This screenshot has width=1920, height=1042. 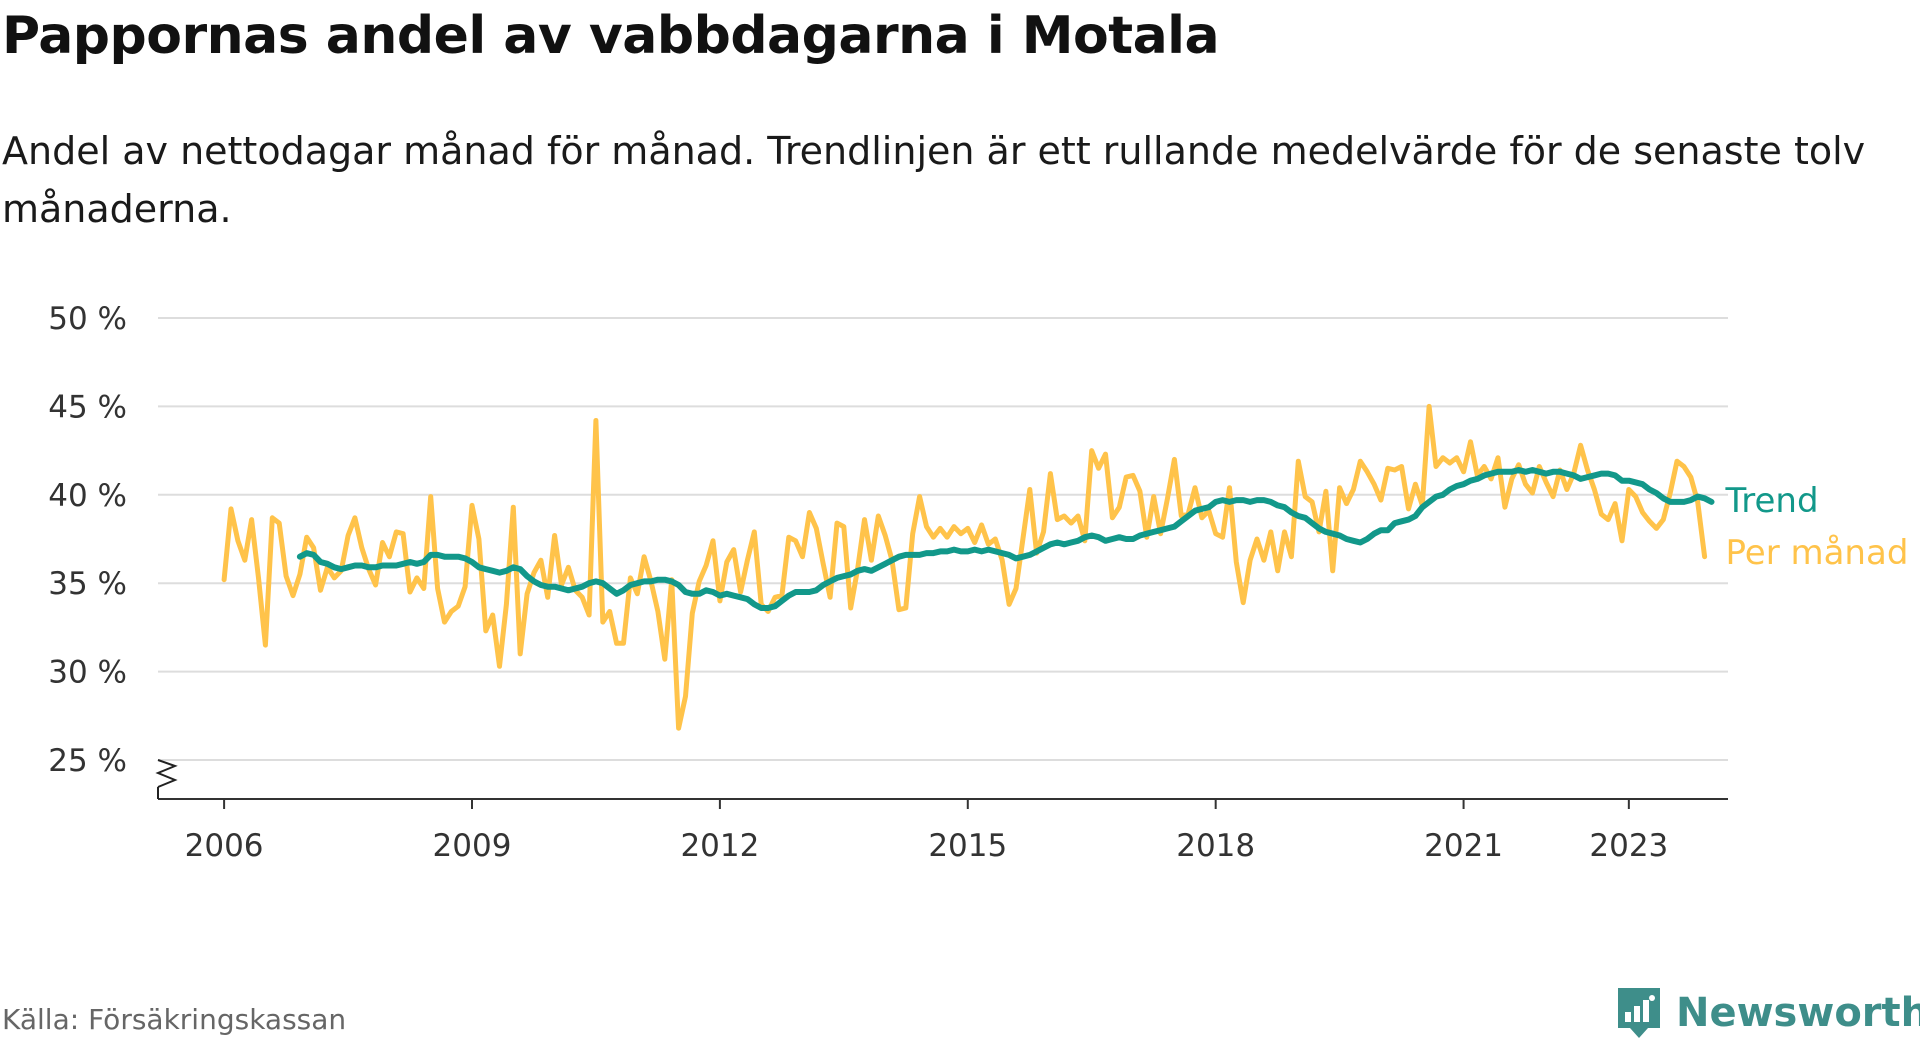 I want to click on x-tick-label: 2023, so click(x=1628, y=846).